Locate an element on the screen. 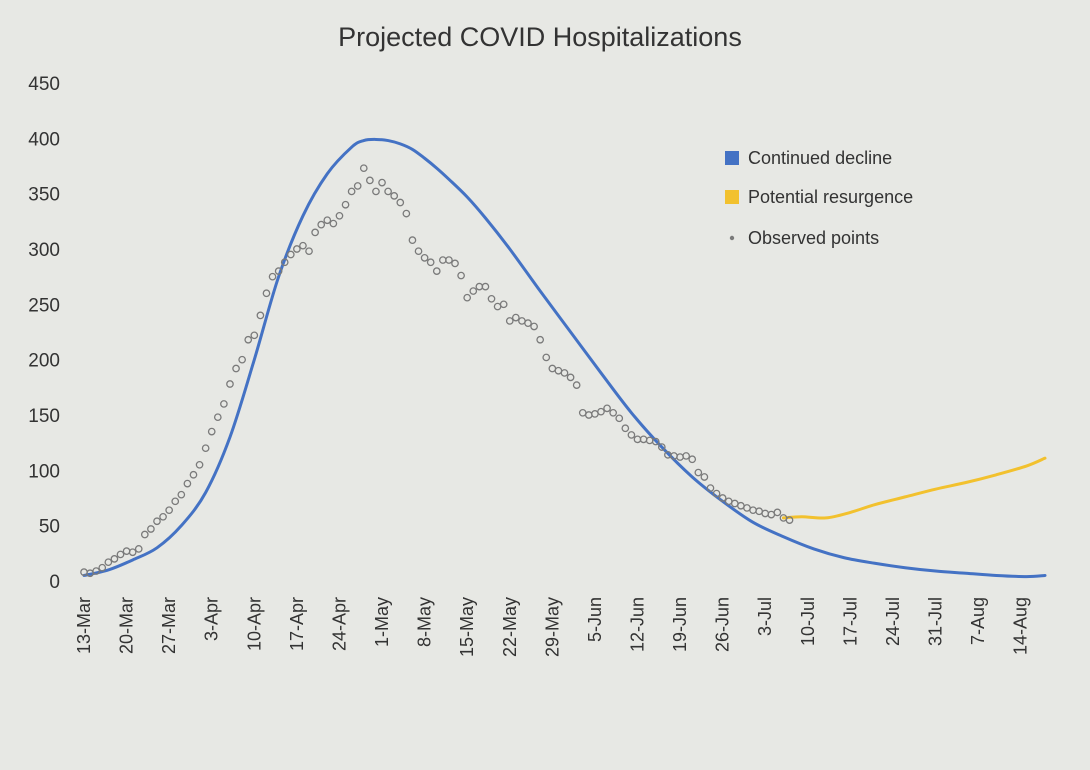 This screenshot has width=1090, height=770. x-tick-label: 17-Apr is located at coordinates (297, 624).